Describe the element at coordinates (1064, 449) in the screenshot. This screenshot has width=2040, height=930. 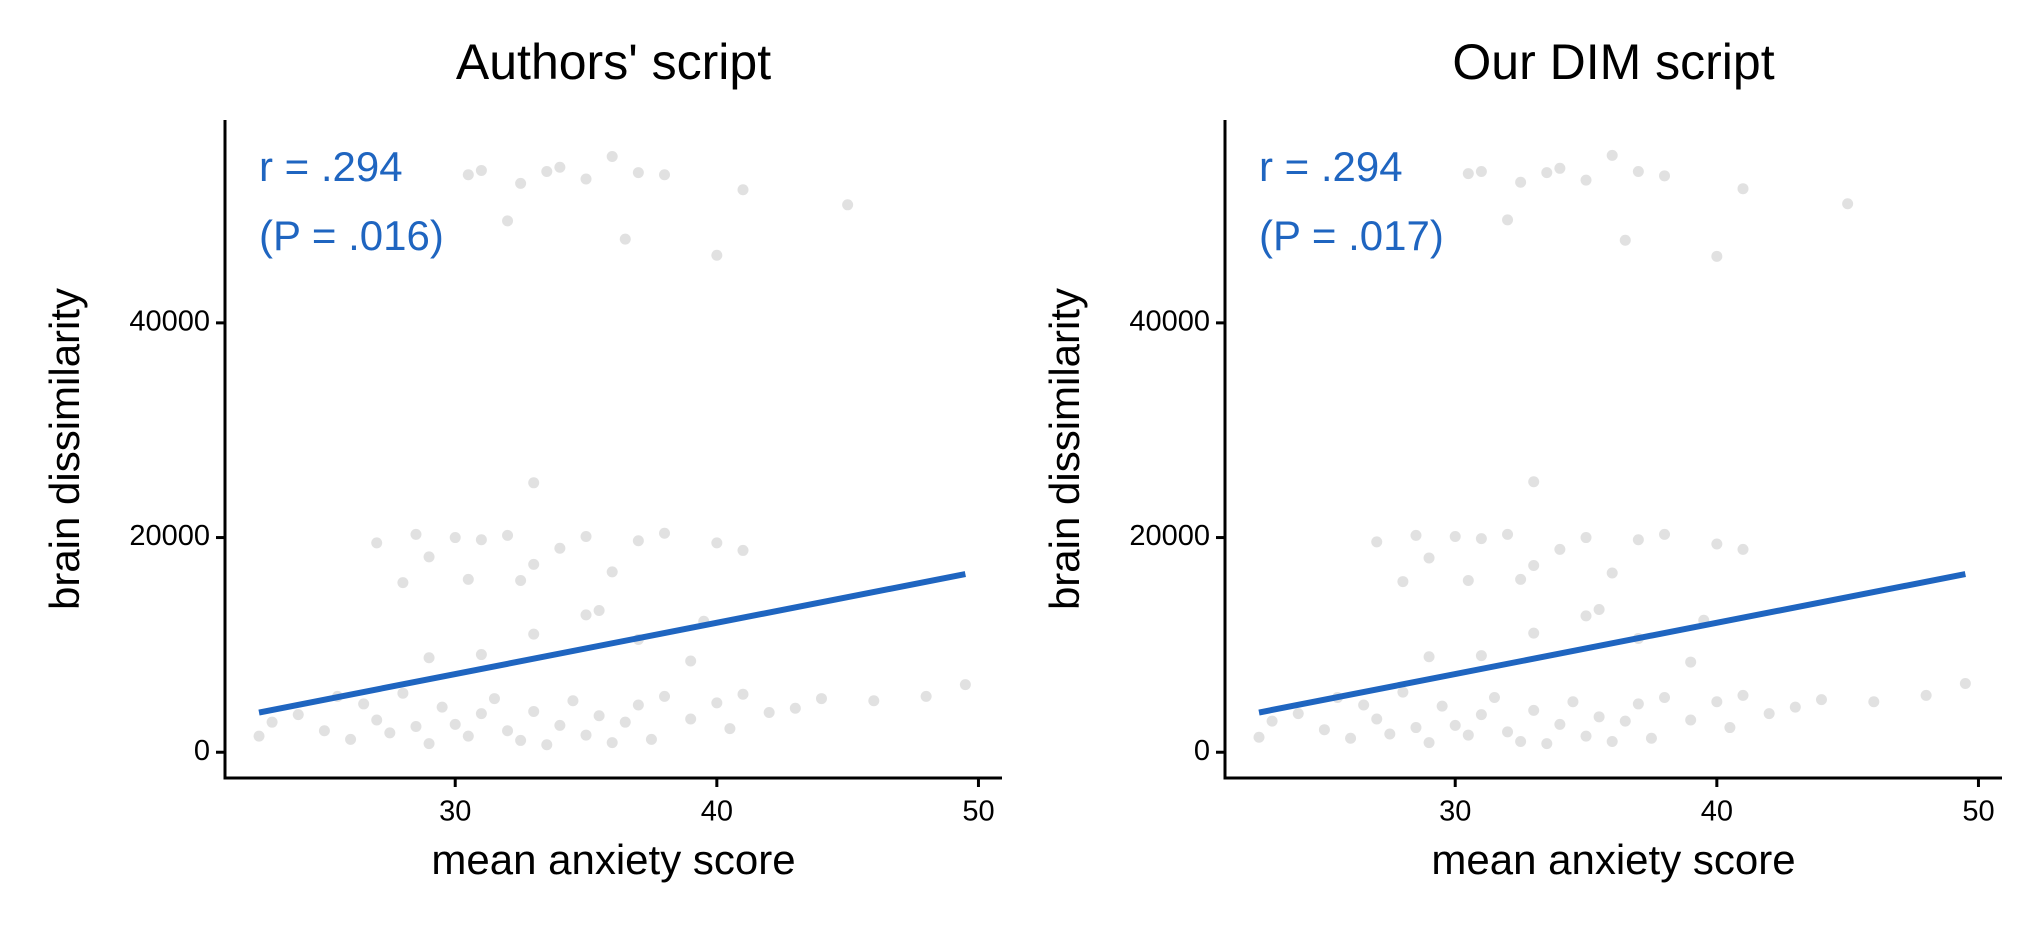
I see `y-axis-label: brain dissimilarity` at that location.